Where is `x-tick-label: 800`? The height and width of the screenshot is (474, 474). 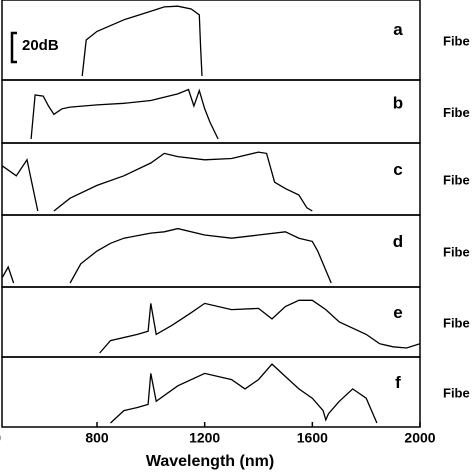 x-tick-label: 800 is located at coordinates (97, 438).